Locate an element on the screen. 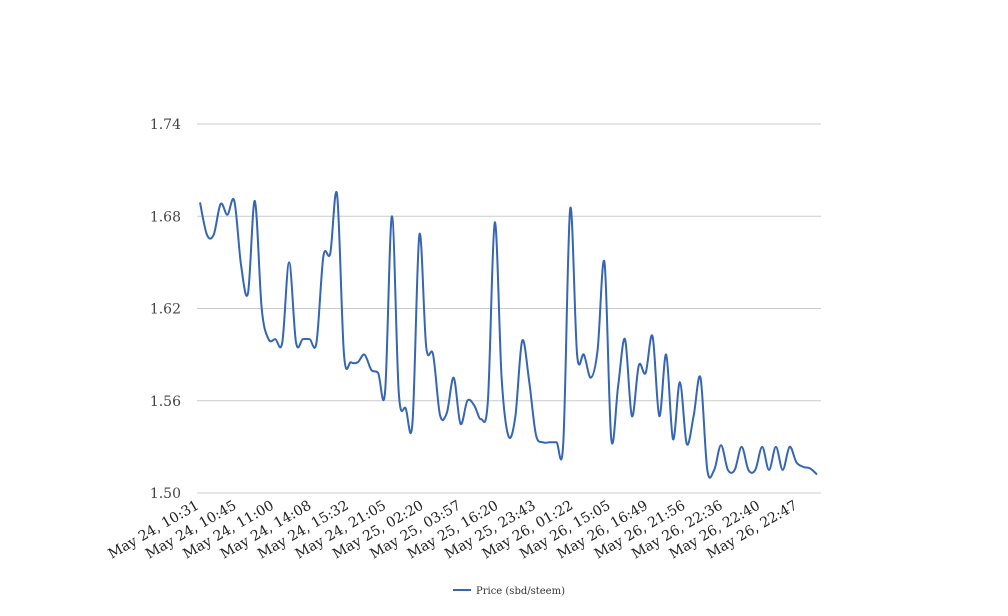  legend-label: Price (sbd/steem) is located at coordinates (520, 591).